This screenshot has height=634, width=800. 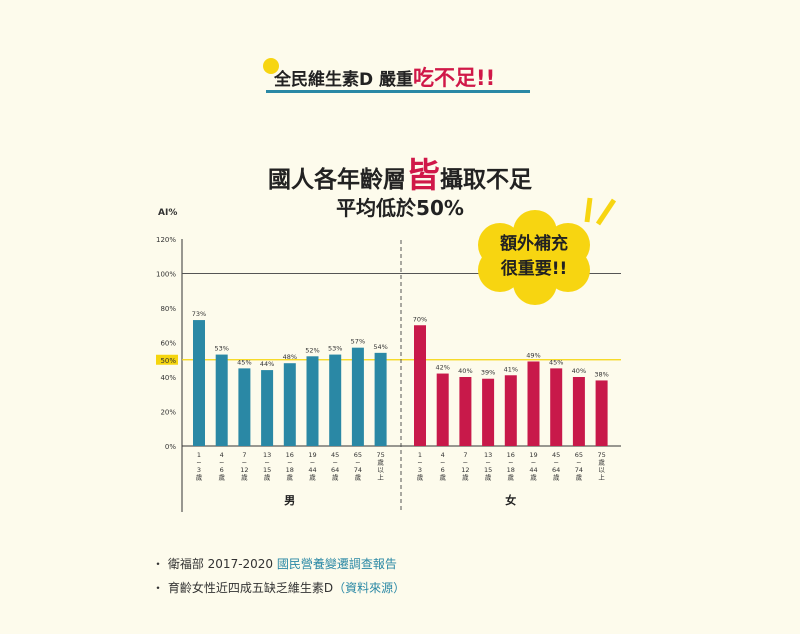 What do you see at coordinates (533, 355) in the screenshot?
I see `data-label: 49%` at bounding box center [533, 355].